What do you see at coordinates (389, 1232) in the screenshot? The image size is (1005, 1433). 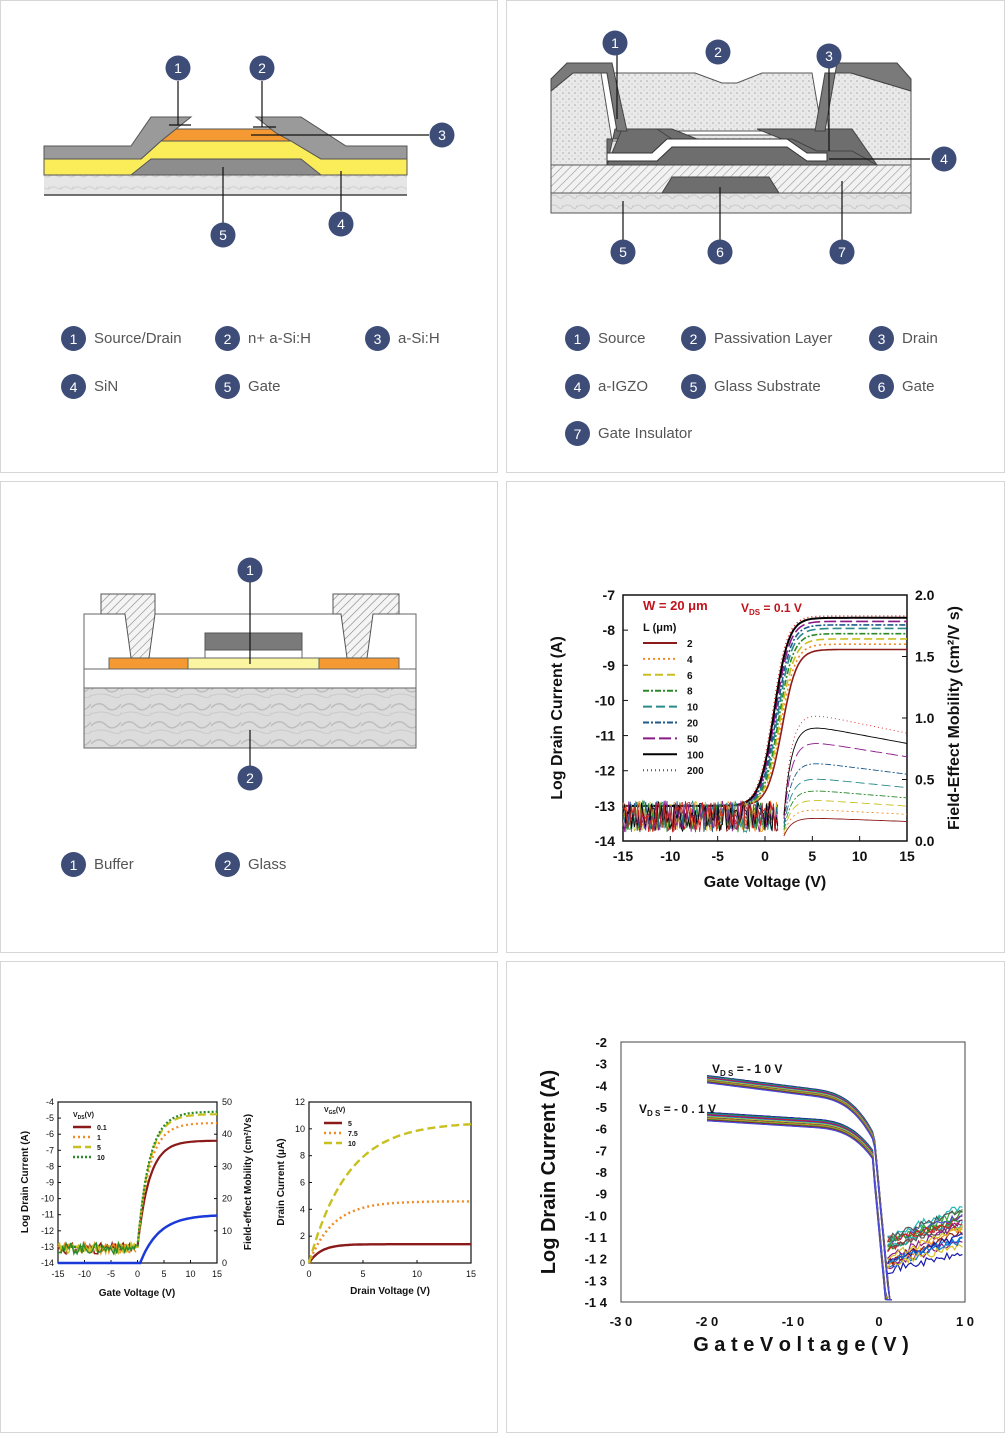 I see `output-curve-7.5` at bounding box center [389, 1232].